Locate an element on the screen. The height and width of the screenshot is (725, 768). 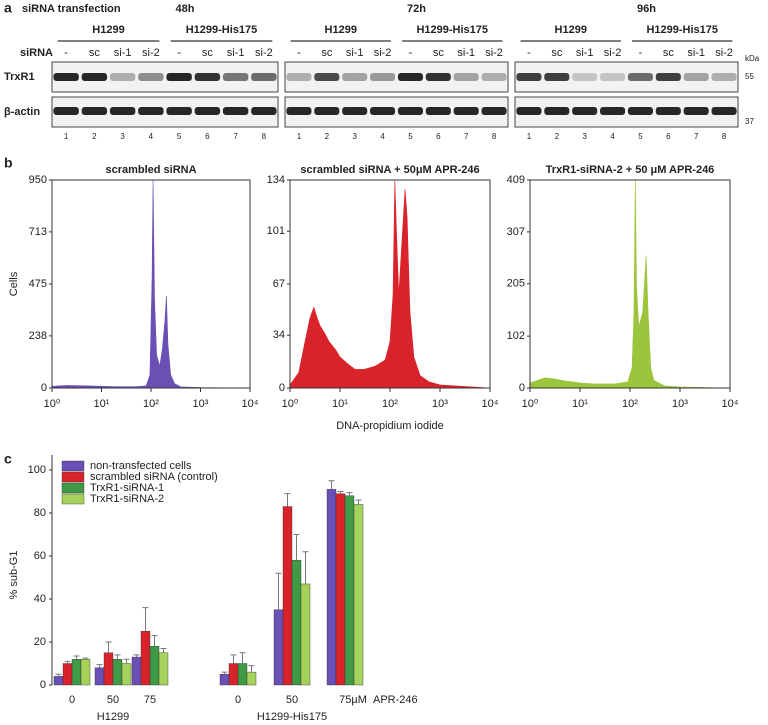
y-axis-label: Cells is located at coordinates (14, 283).